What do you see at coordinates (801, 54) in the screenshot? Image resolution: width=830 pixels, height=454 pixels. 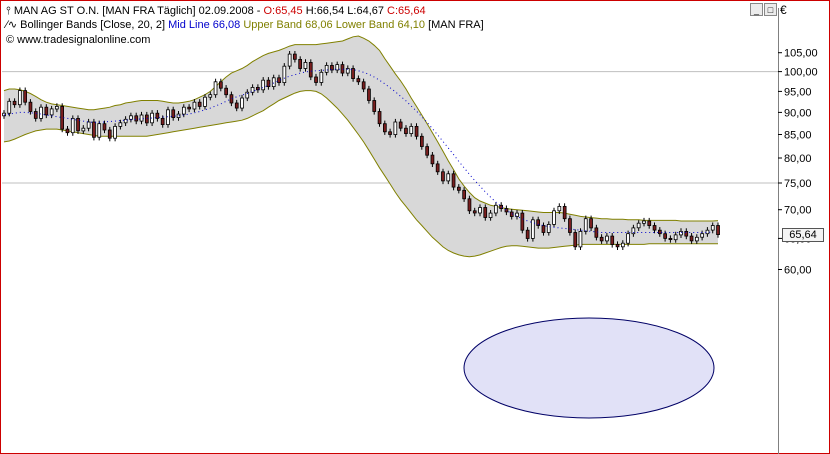 I see `y-tick-label: 105,00` at bounding box center [801, 54].